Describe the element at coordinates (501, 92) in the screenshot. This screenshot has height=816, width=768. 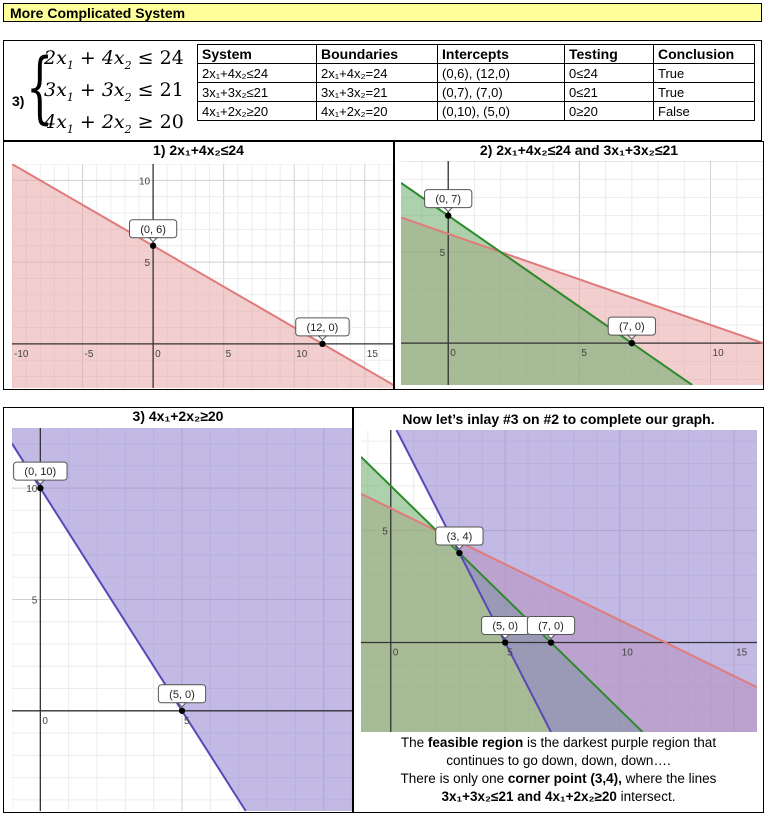
I see `table-cell: (0,7), (7,0)` at that location.